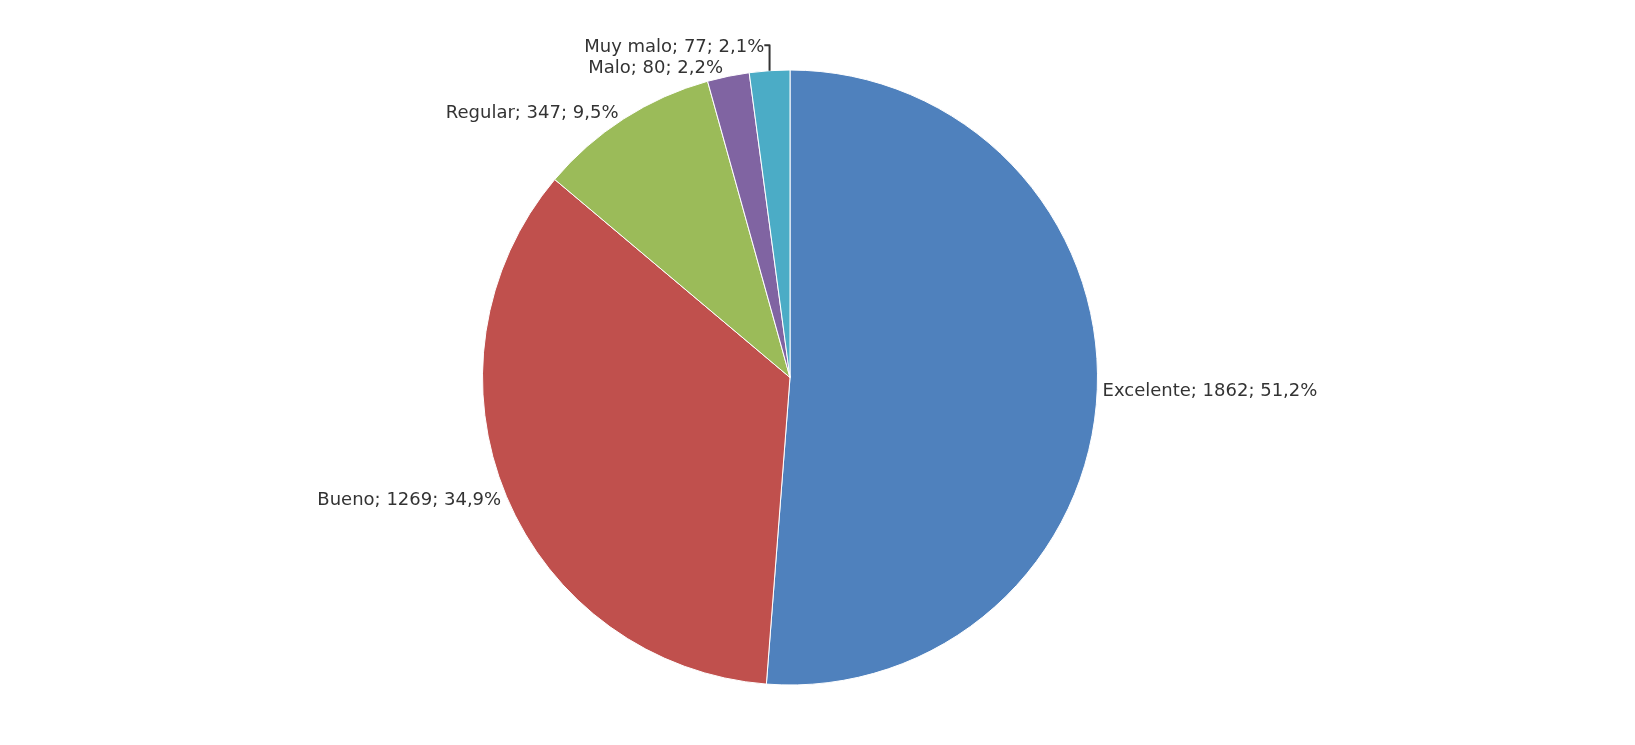 This screenshot has width=1635, height=745. What do you see at coordinates (1210, 389) in the screenshot?
I see `slice-label: Excelente; 1862; 51,2%` at bounding box center [1210, 389].